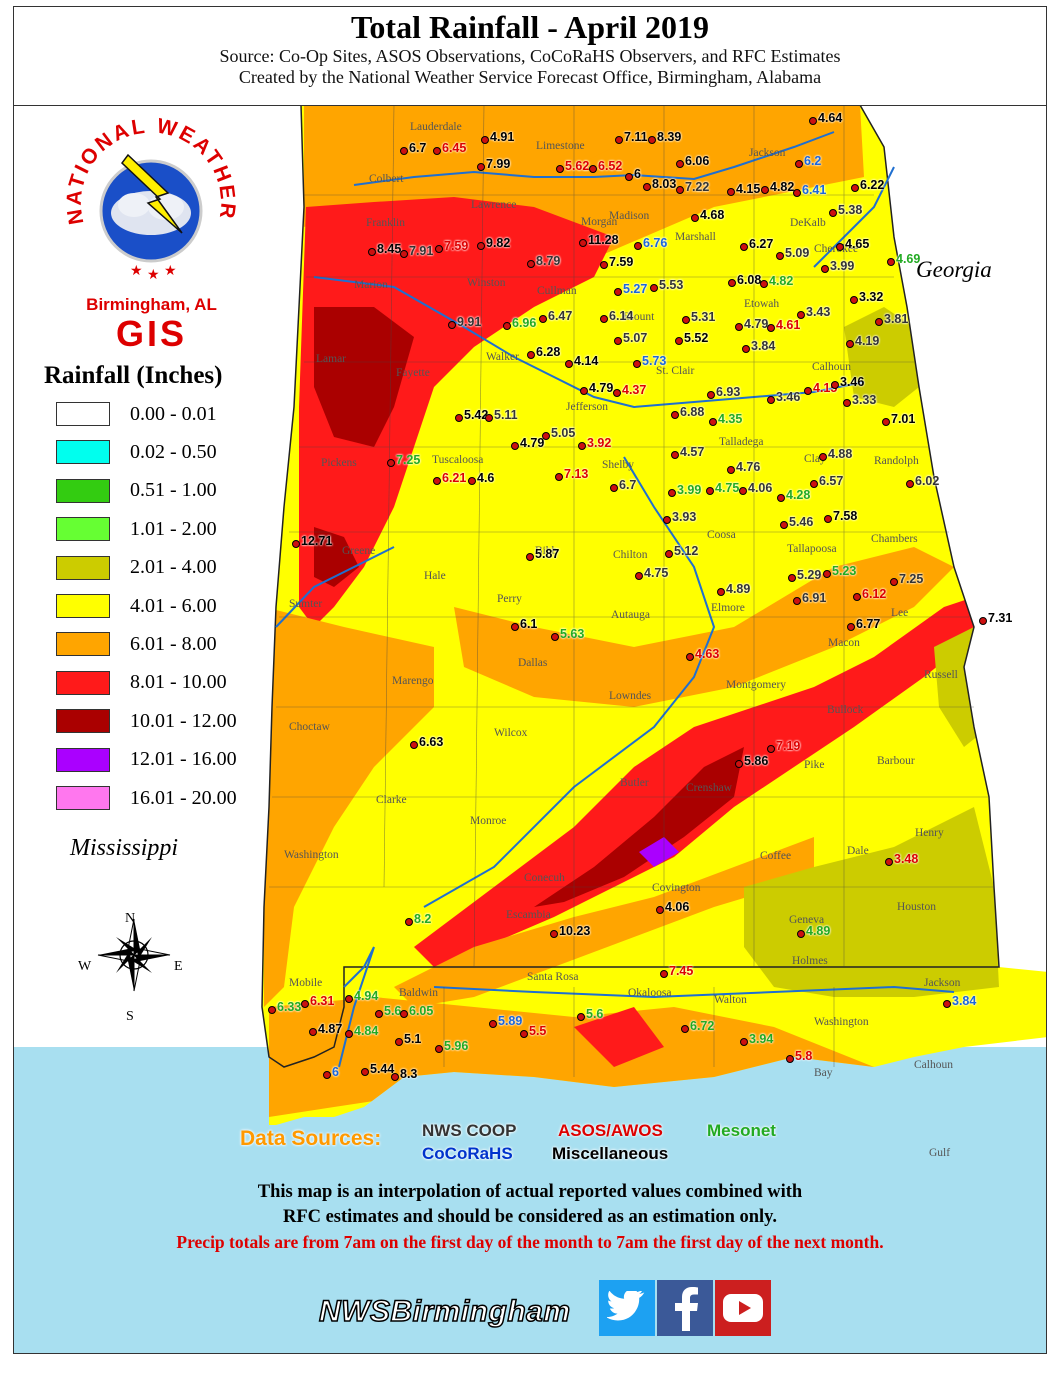  I want to click on observation-value: 6.41, so click(814, 190).